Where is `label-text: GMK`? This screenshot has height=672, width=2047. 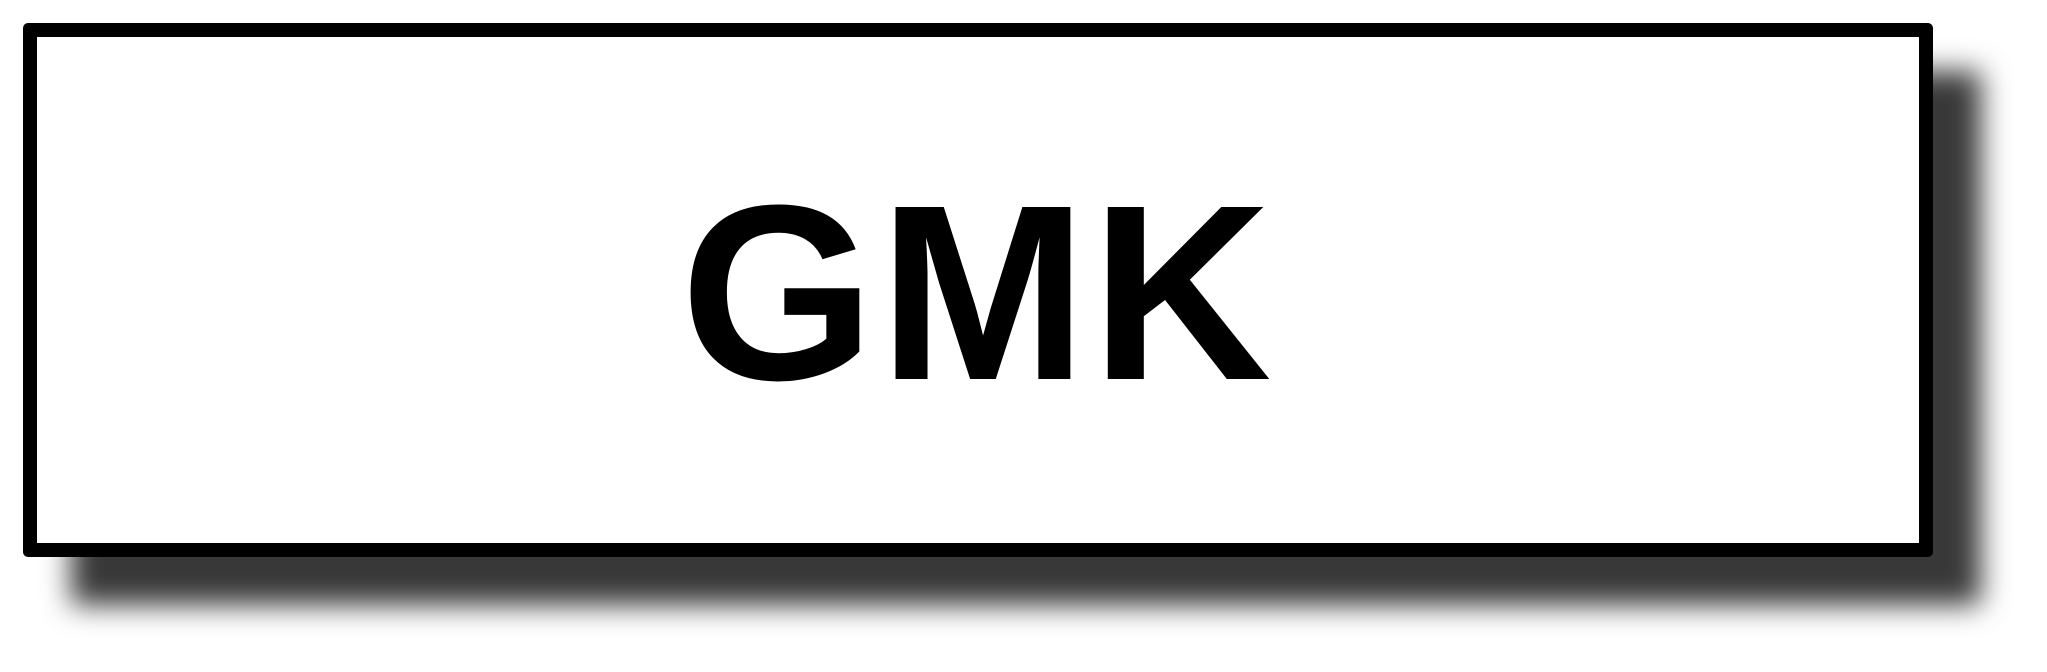 label-text: GMK is located at coordinates (978, 292).